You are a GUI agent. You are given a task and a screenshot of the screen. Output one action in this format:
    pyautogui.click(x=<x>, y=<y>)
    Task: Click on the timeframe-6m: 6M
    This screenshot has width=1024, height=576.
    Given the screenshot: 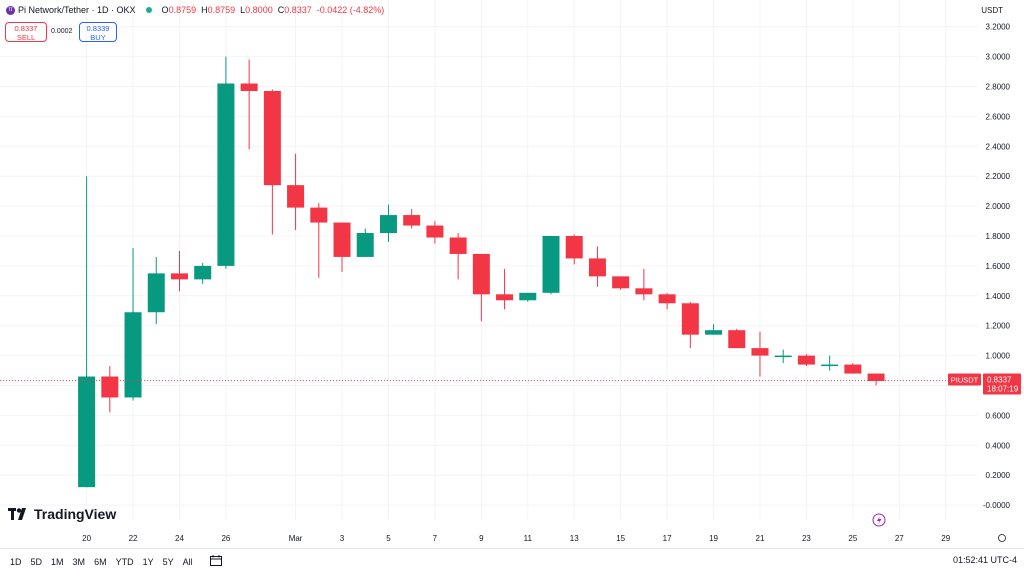 What is the action you would take?
    pyautogui.click(x=100, y=561)
    